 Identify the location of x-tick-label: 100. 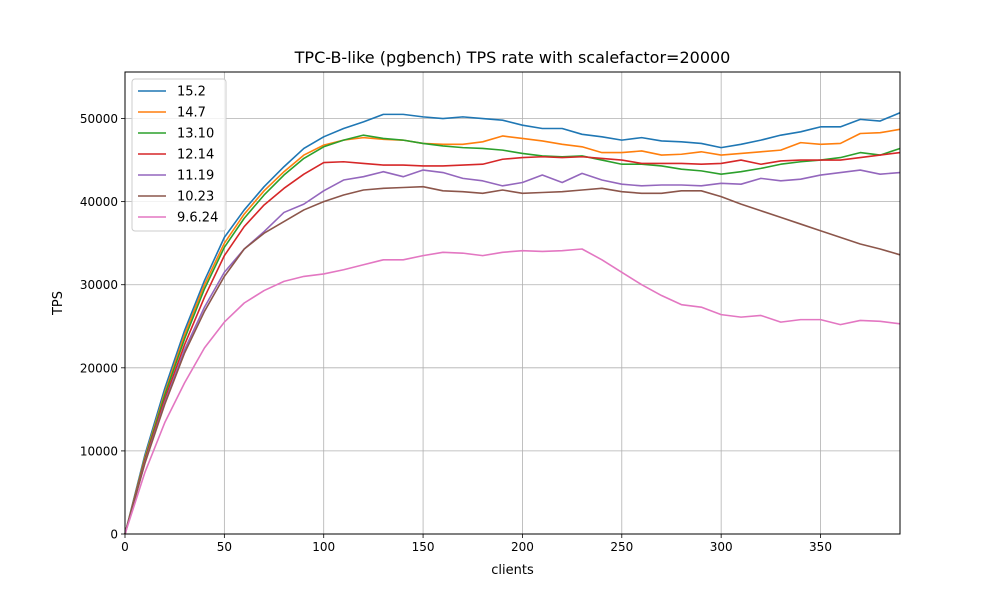
(323, 547).